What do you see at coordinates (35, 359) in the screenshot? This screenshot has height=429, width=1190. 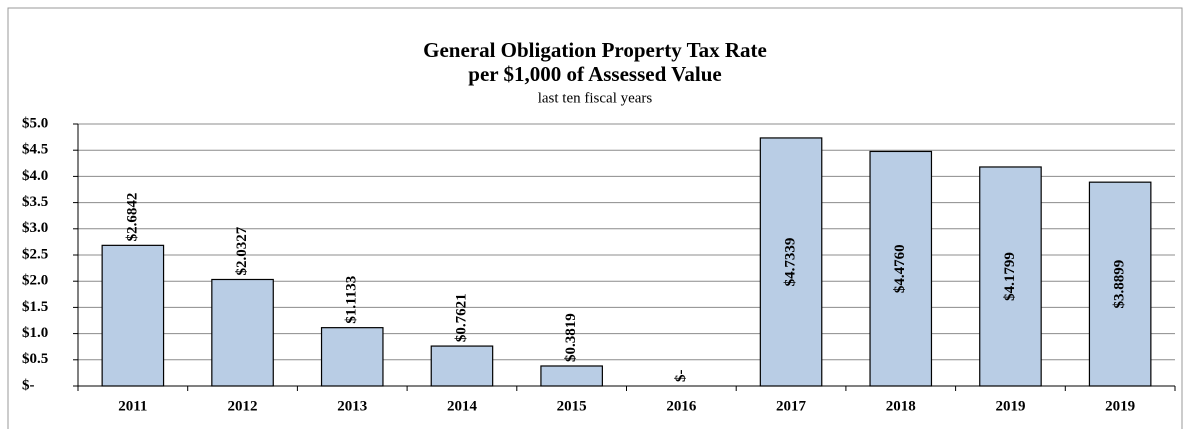 I see `y-tick-label: $0.5` at bounding box center [35, 359].